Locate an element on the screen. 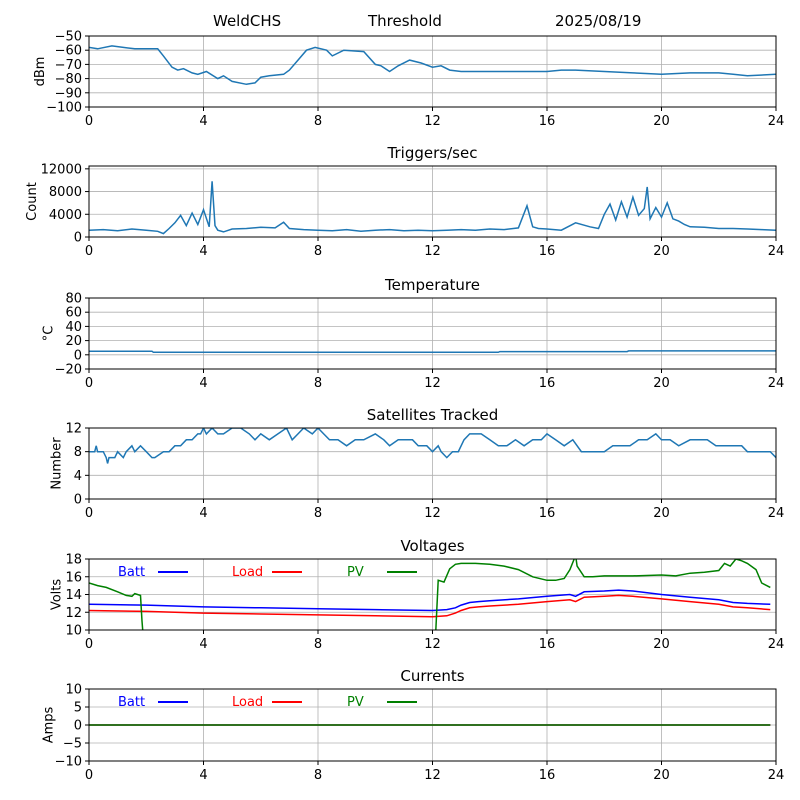 The width and height of the screenshot is (800, 800). y-tick-label: 5 is located at coordinates (78, 708).